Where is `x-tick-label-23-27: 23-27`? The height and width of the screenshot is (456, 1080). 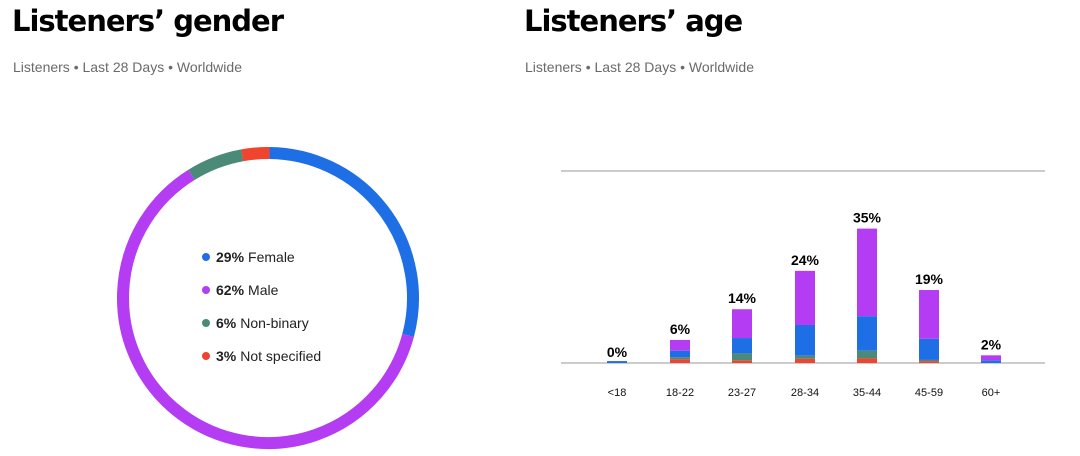 x-tick-label-23-27: 23-27 is located at coordinates (742, 393).